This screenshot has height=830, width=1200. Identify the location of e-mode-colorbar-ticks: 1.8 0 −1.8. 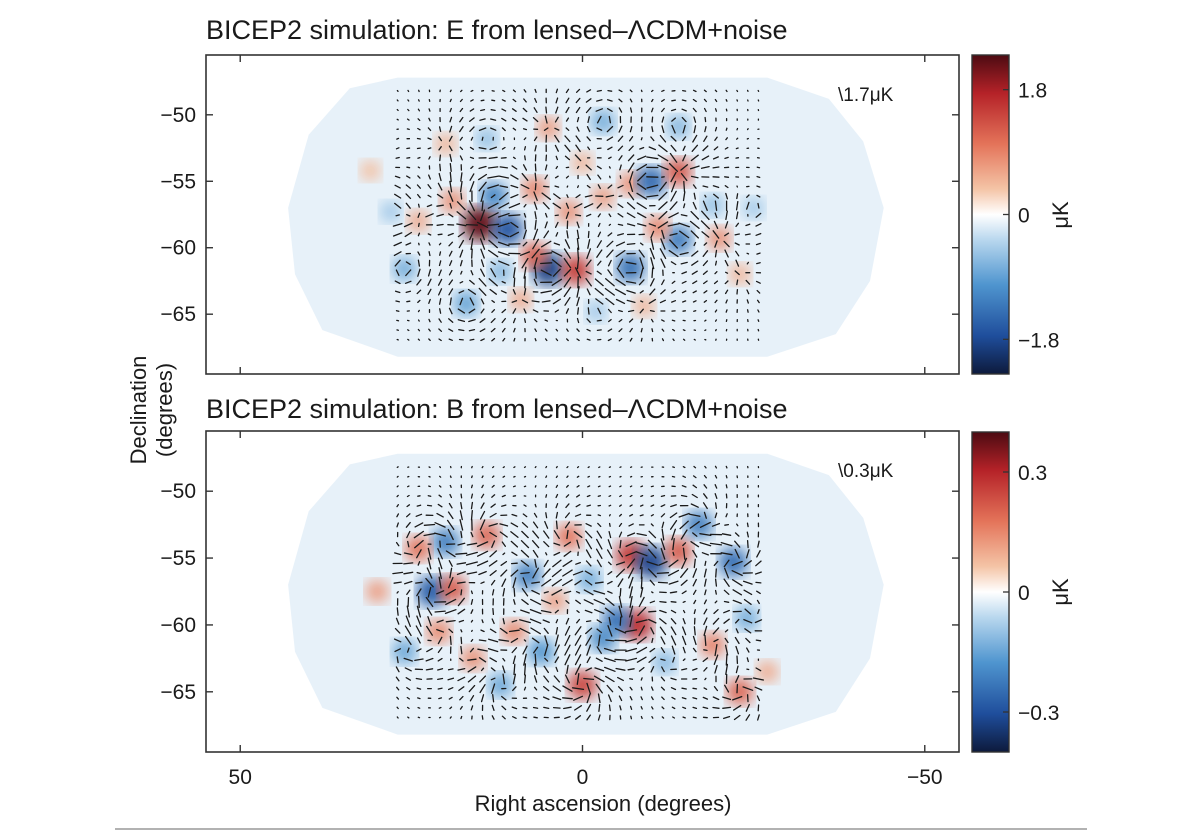
(1031, 216).